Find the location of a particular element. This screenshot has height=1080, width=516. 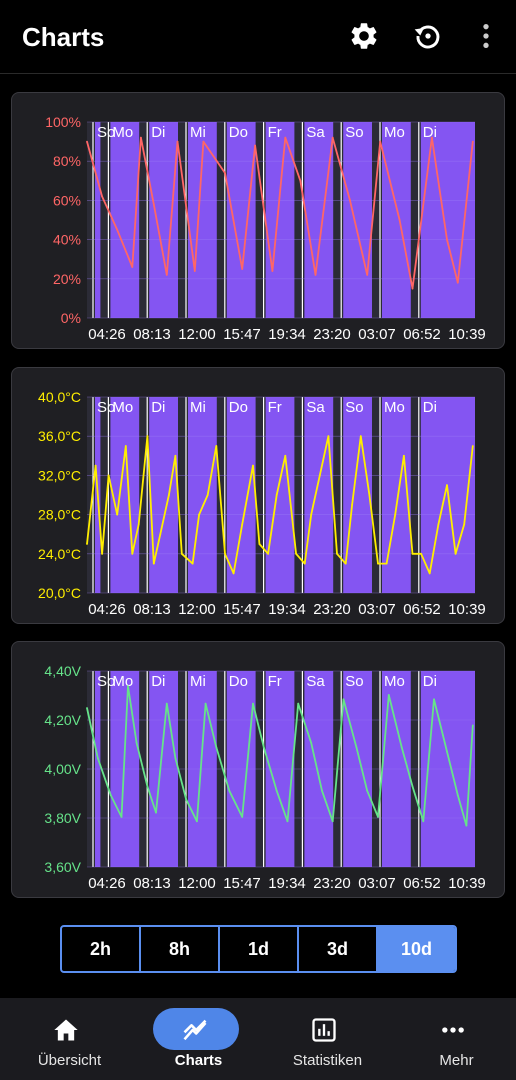

range-option-3d: 3d is located at coordinates (338, 949).